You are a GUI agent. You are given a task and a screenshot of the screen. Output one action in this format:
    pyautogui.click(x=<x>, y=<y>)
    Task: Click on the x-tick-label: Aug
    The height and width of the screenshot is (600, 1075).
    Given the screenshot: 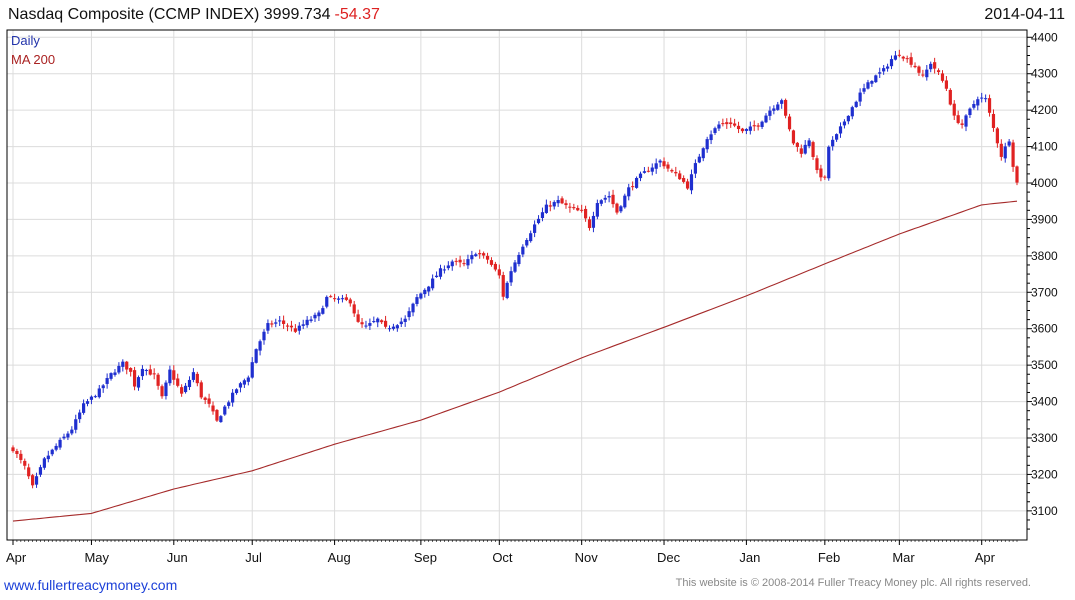 What is the action you would take?
    pyautogui.click(x=339, y=557)
    